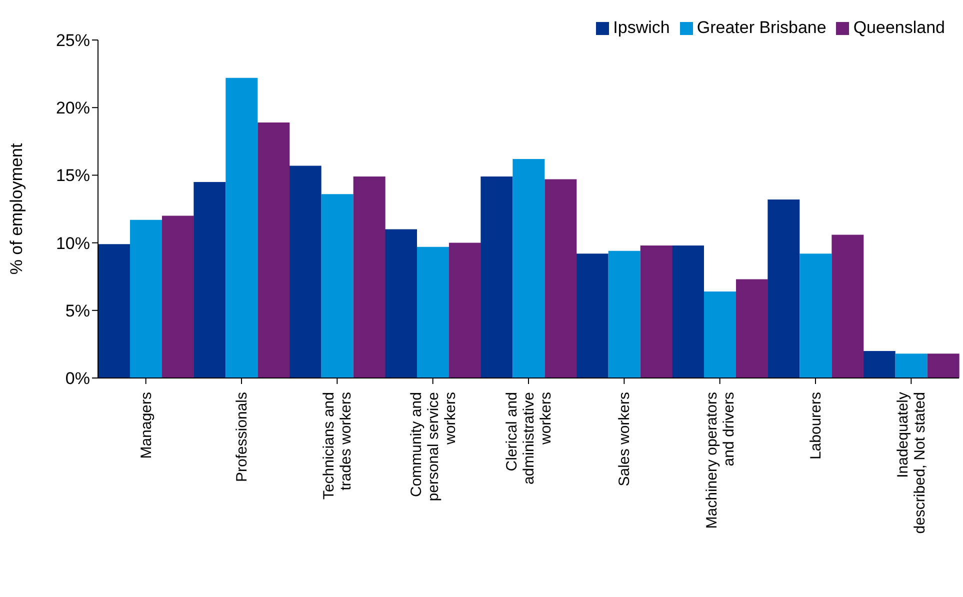 The height and width of the screenshot is (597, 963). What do you see at coordinates (529, 438) in the screenshot?
I see `x-tick-label: Clerical and administrative workers` at bounding box center [529, 438].